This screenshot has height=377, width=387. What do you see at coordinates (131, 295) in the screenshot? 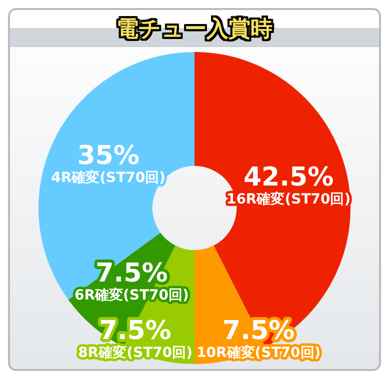
I see `slice-label: 6R確変(ST70回)` at bounding box center [131, 295].